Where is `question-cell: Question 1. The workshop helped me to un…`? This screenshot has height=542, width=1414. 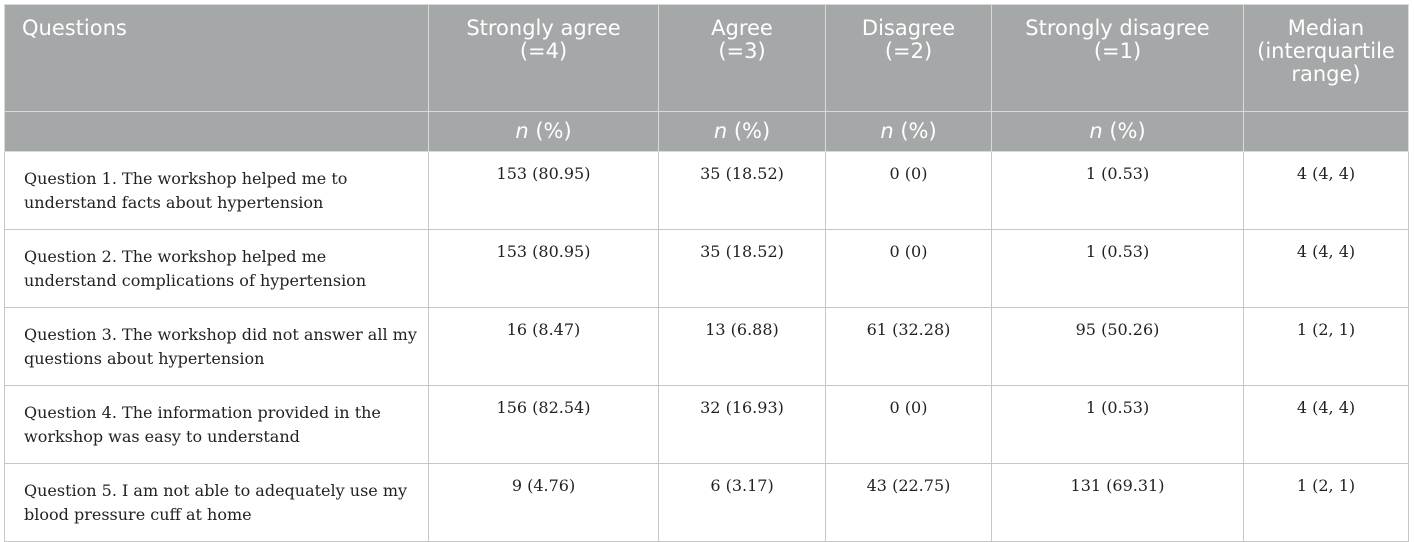
question-cell: Question 1. The workshop helped me to un… is located at coordinates (216, 190).